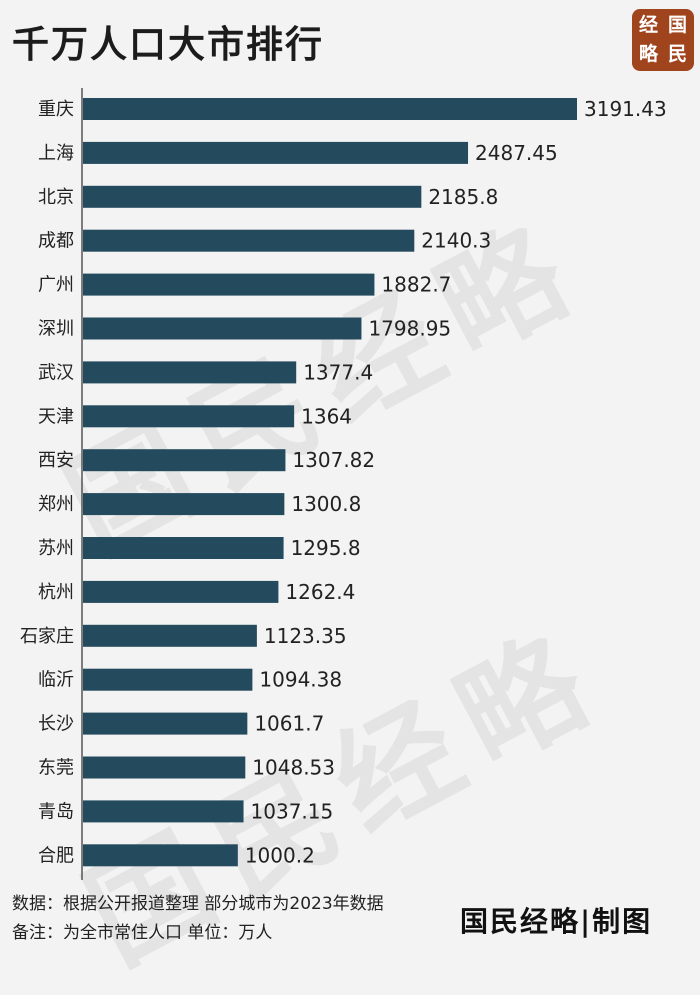 The width and height of the screenshot is (700, 995). Describe the element at coordinates (300, 680) in the screenshot. I see `value-label: 1094.38` at that location.